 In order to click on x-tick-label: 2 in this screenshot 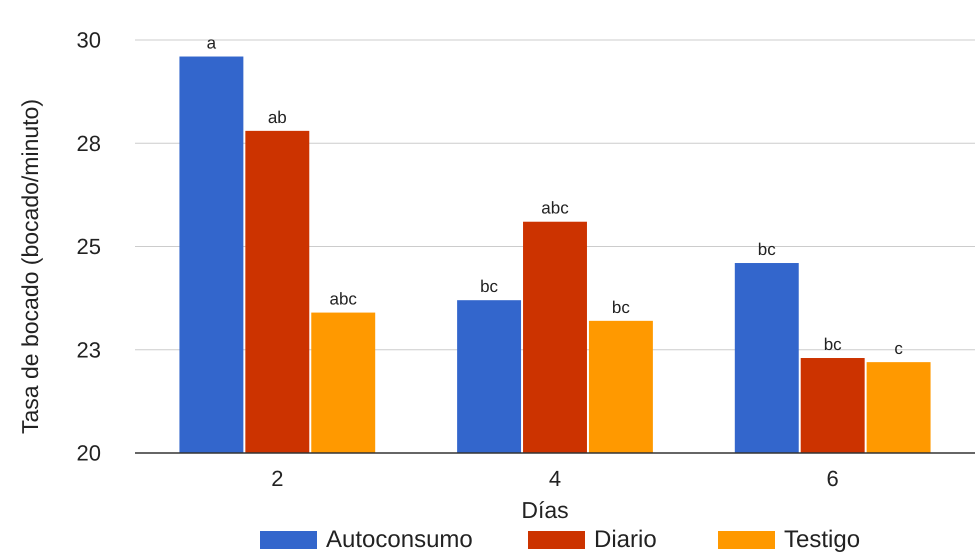, I will do `click(277, 478)`.